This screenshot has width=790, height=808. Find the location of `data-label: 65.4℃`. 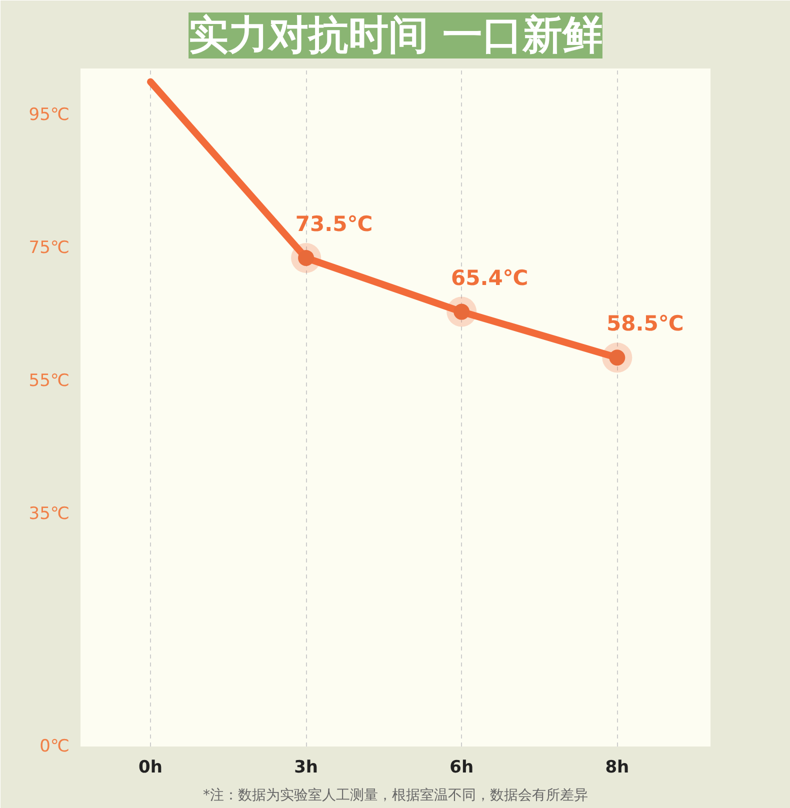

data-label: 65.4℃ is located at coordinates (489, 278).